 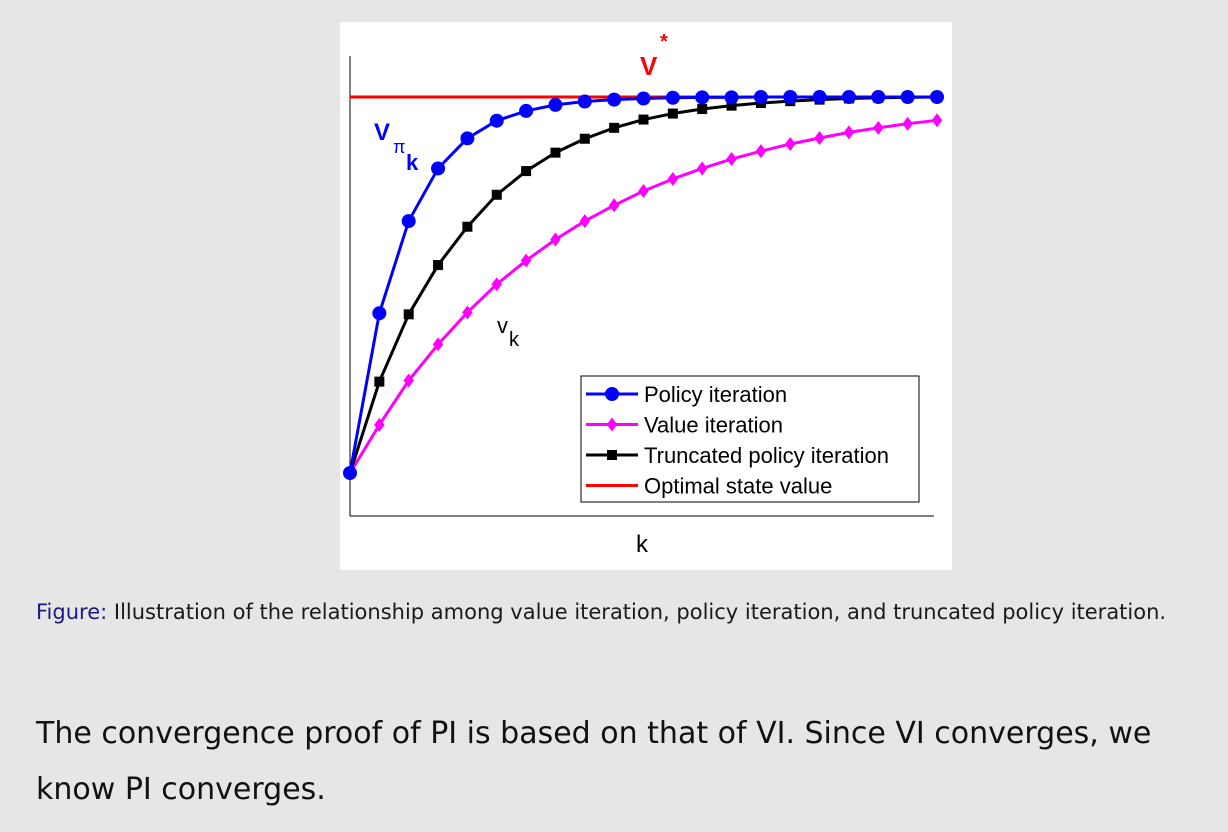 I want to click on legend-label-truncated-policy-iteration: Truncated policy iteration, so click(x=766, y=455).